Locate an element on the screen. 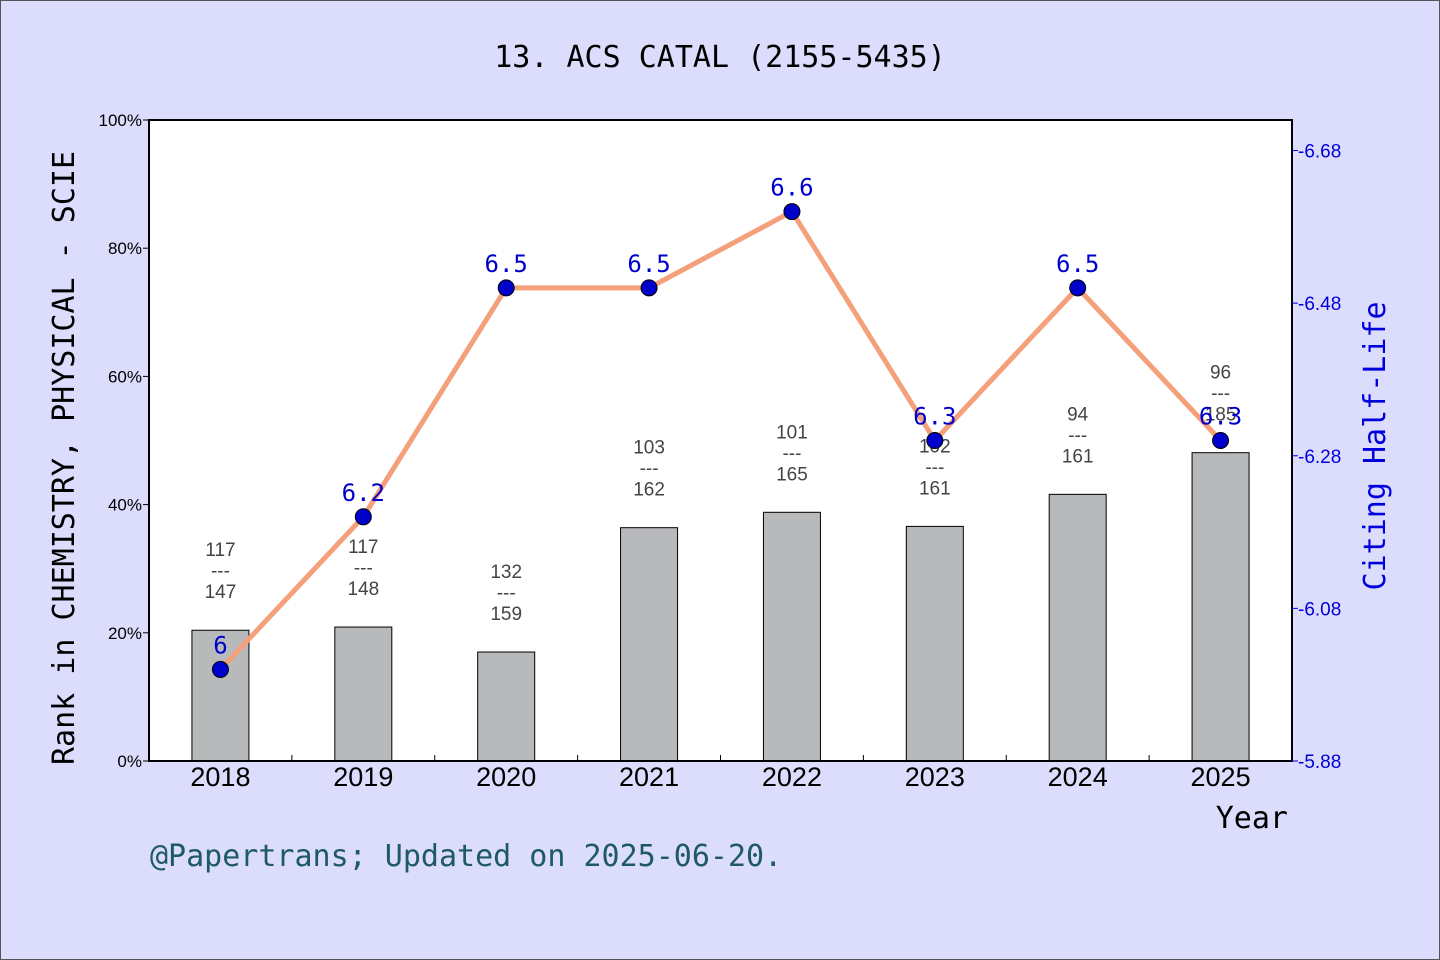  half-life-point-2022 is located at coordinates (792, 212).